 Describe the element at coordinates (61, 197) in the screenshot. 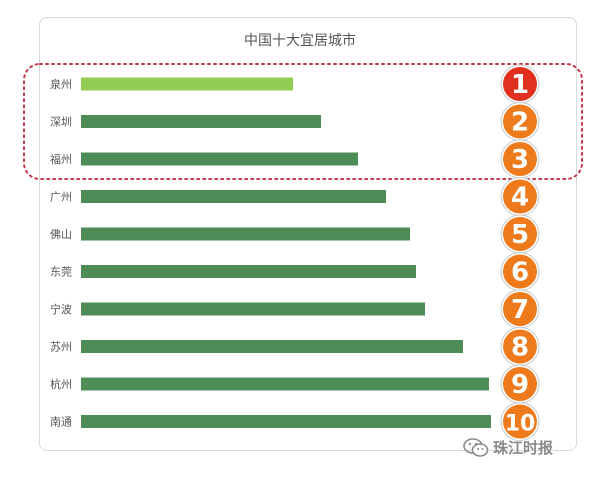

I see `category-label: 广州` at that location.